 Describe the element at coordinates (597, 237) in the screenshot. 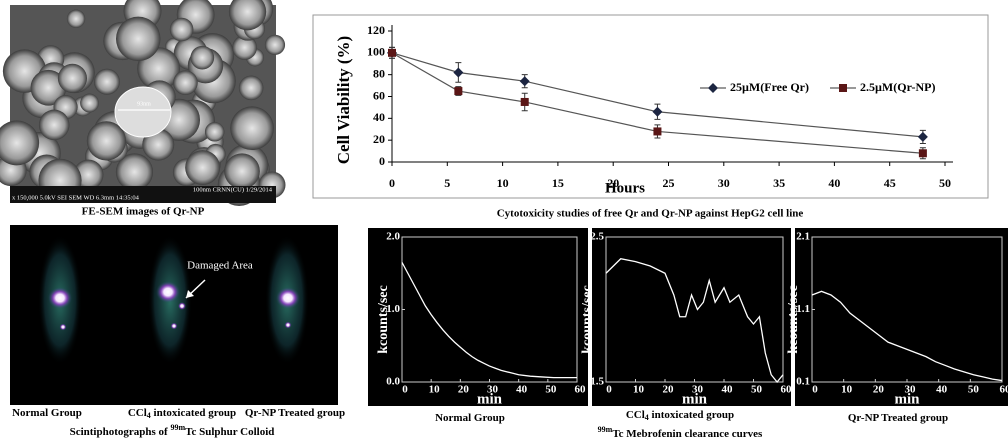

I see `y-tick-label: 2.5` at that location.